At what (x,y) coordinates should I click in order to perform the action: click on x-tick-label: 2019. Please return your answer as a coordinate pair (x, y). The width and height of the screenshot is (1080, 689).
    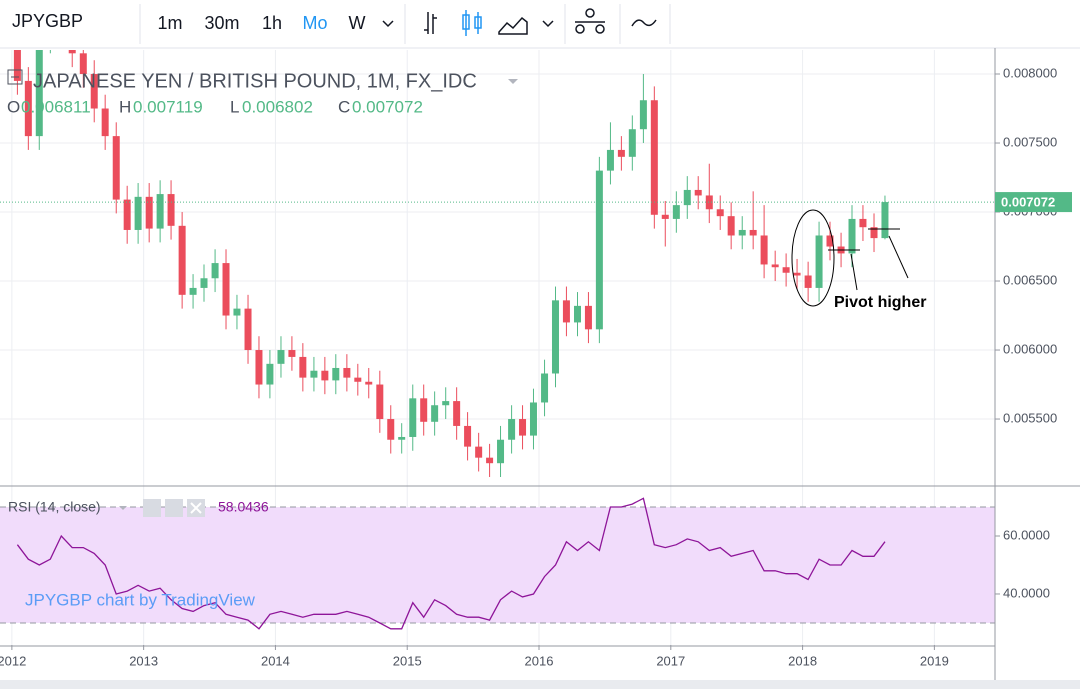
    Looking at the image, I should click on (934, 660).